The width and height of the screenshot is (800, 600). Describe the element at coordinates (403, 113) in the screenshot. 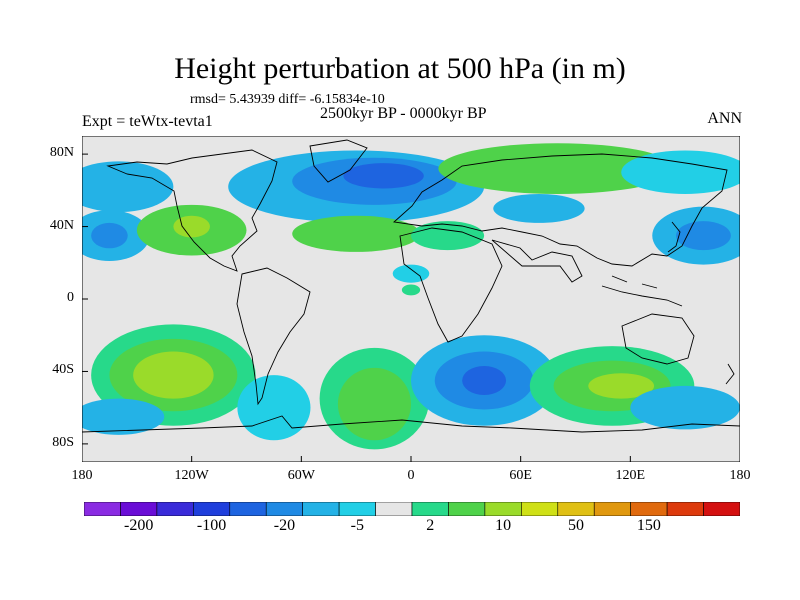

I see `period-label: 2500kyr BP - 0000kyr BP` at that location.